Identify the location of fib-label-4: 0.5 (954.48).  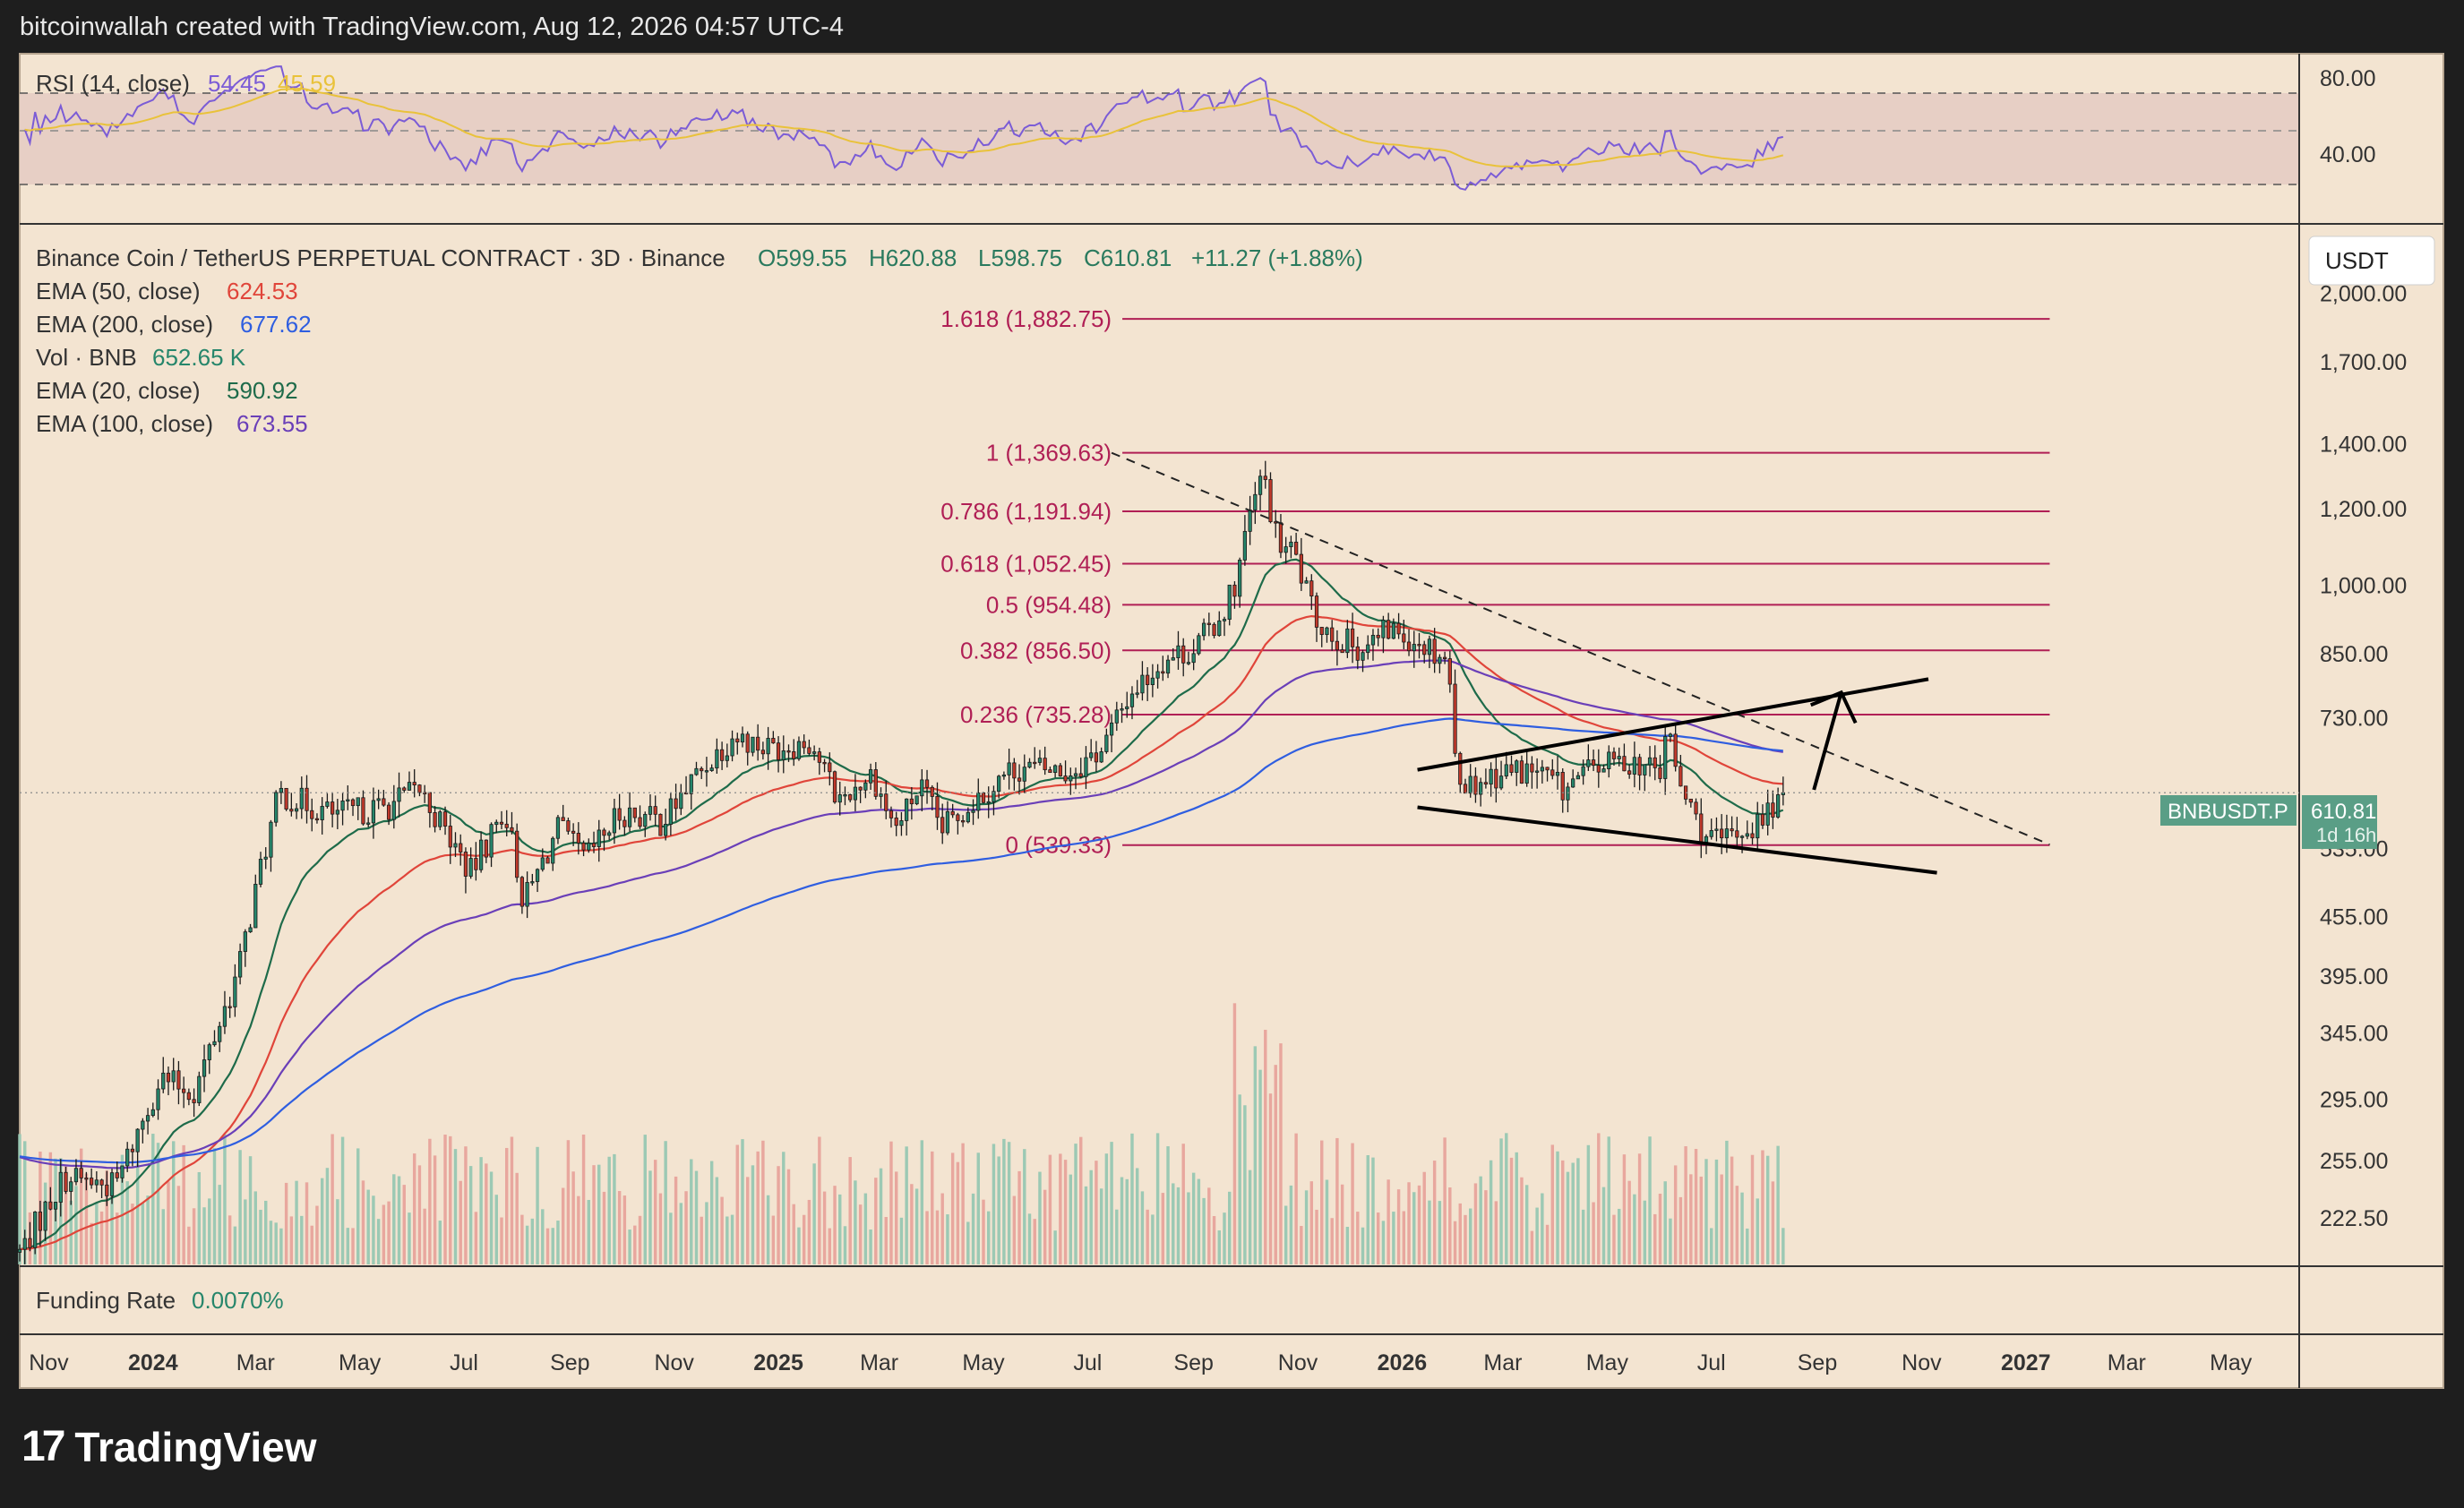
(1049, 604).